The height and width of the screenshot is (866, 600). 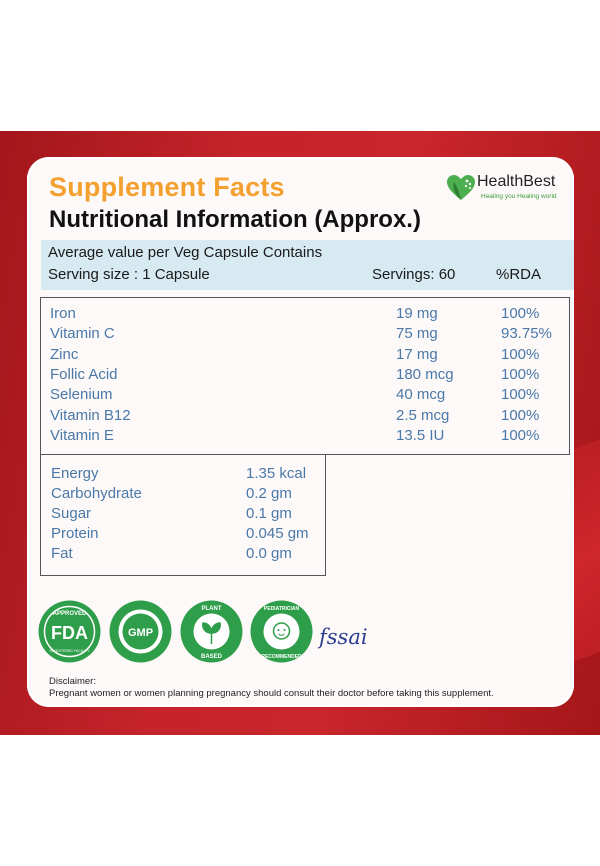 I want to click on serving-size: Serving size : 1 Capsule, so click(x=129, y=274).